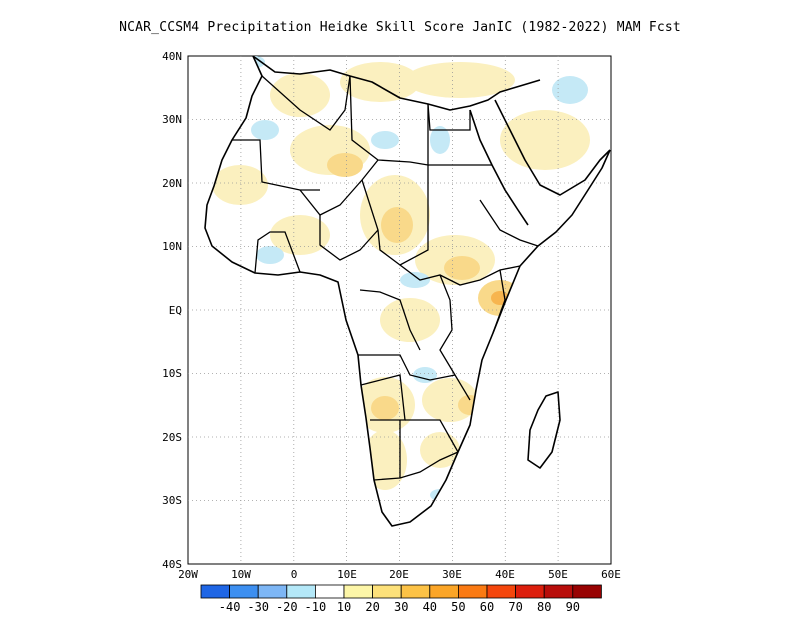 This screenshot has width=800, height=618. I want to click on colorbar-label: 30, so click(401, 607).